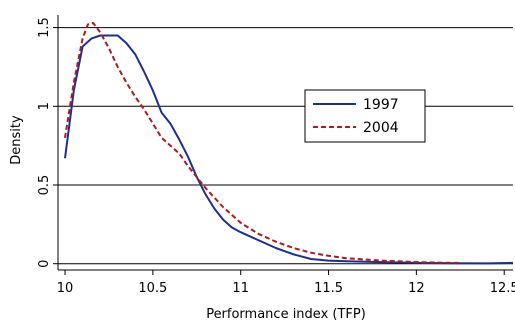 This screenshot has height=325, width=515. I want to click on legend-label-1997: 1997, so click(381, 105).